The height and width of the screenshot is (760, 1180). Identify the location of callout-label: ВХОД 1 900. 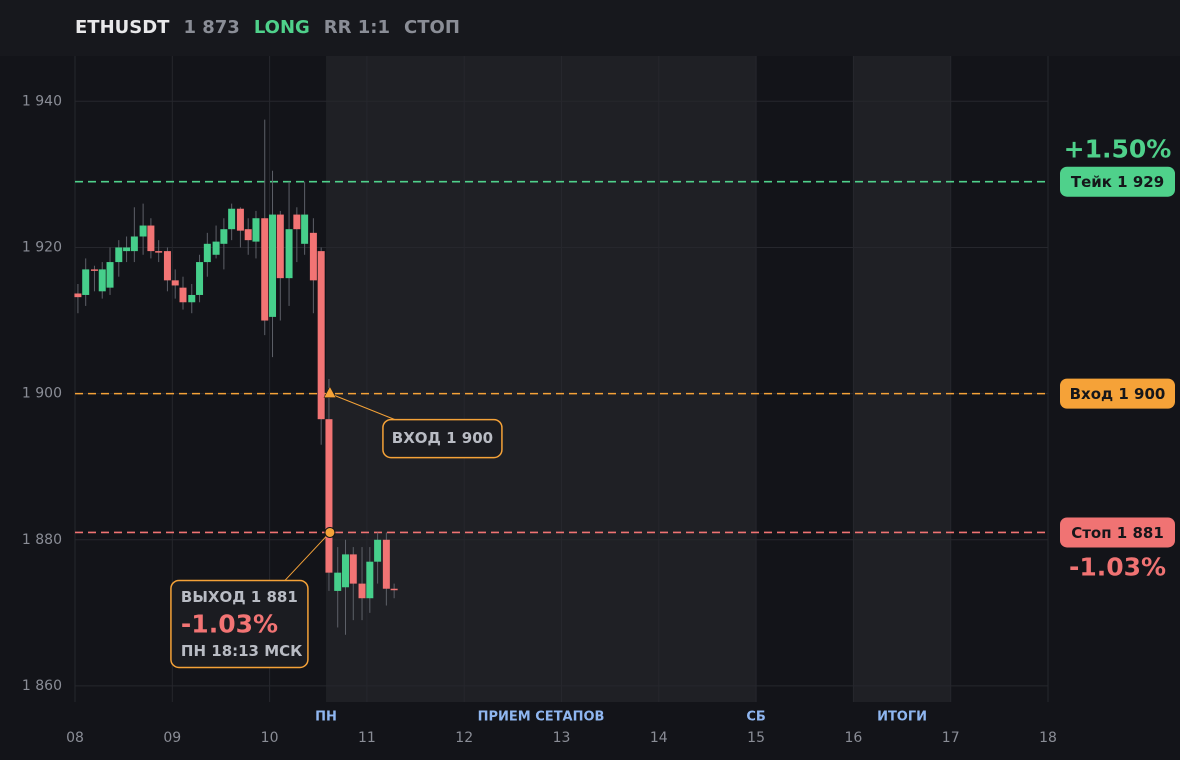
(442, 438).